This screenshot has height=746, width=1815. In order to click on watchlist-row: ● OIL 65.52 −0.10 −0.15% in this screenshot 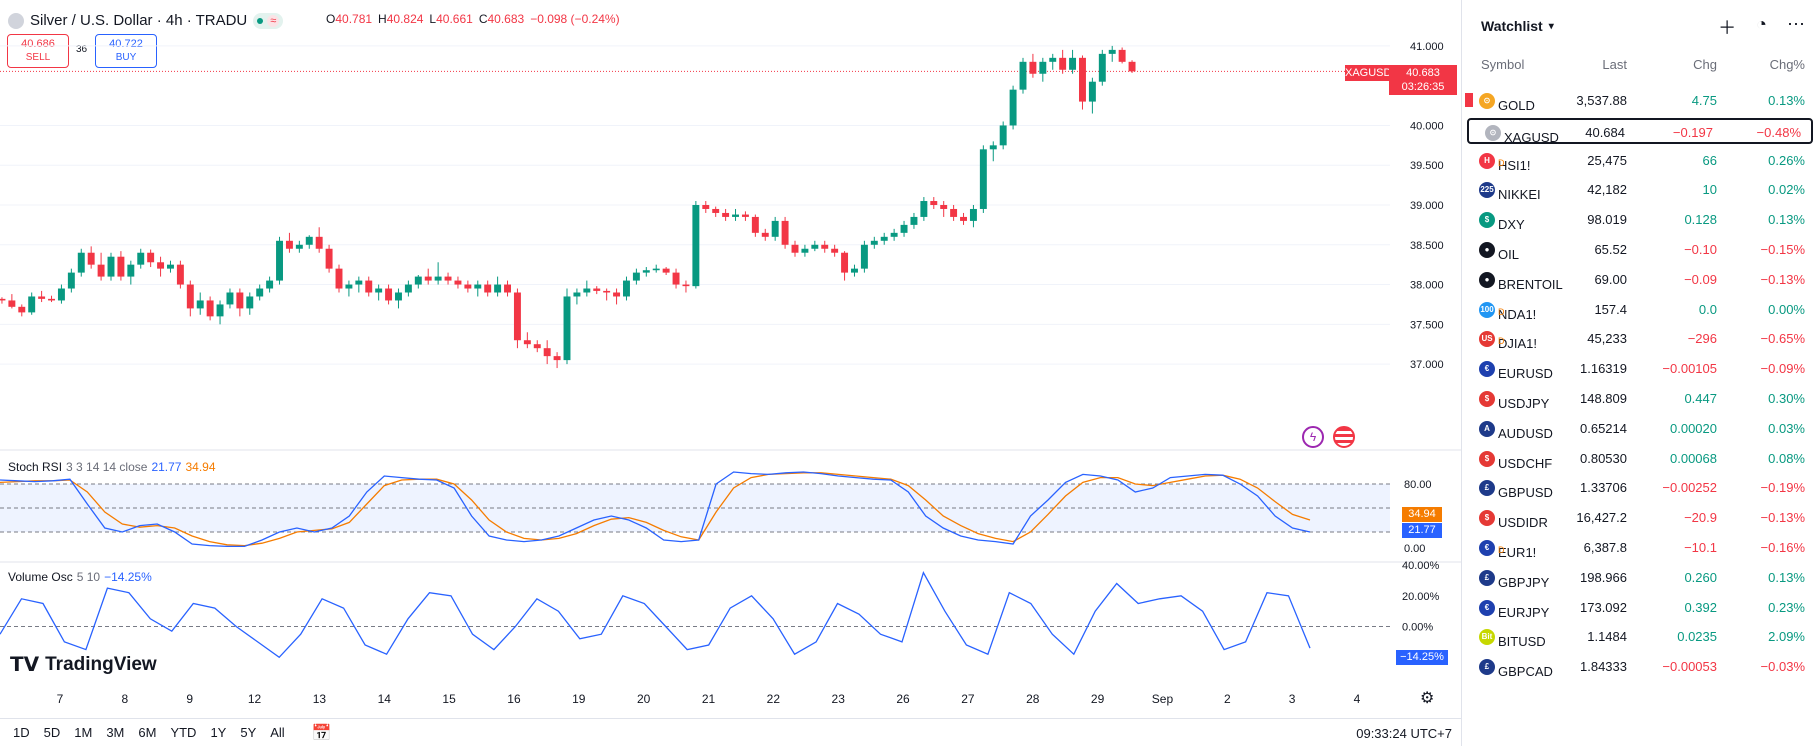, I will do `click(1639, 250)`.